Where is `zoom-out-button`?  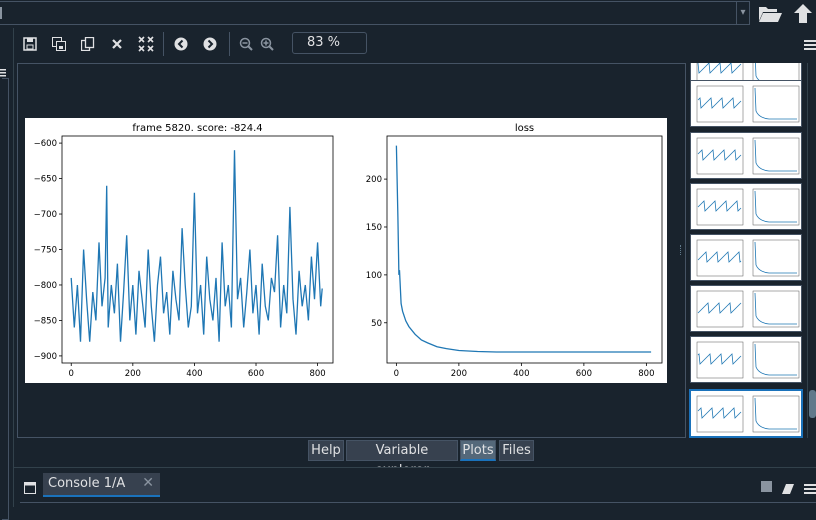 zoom-out-button is located at coordinates (246, 44).